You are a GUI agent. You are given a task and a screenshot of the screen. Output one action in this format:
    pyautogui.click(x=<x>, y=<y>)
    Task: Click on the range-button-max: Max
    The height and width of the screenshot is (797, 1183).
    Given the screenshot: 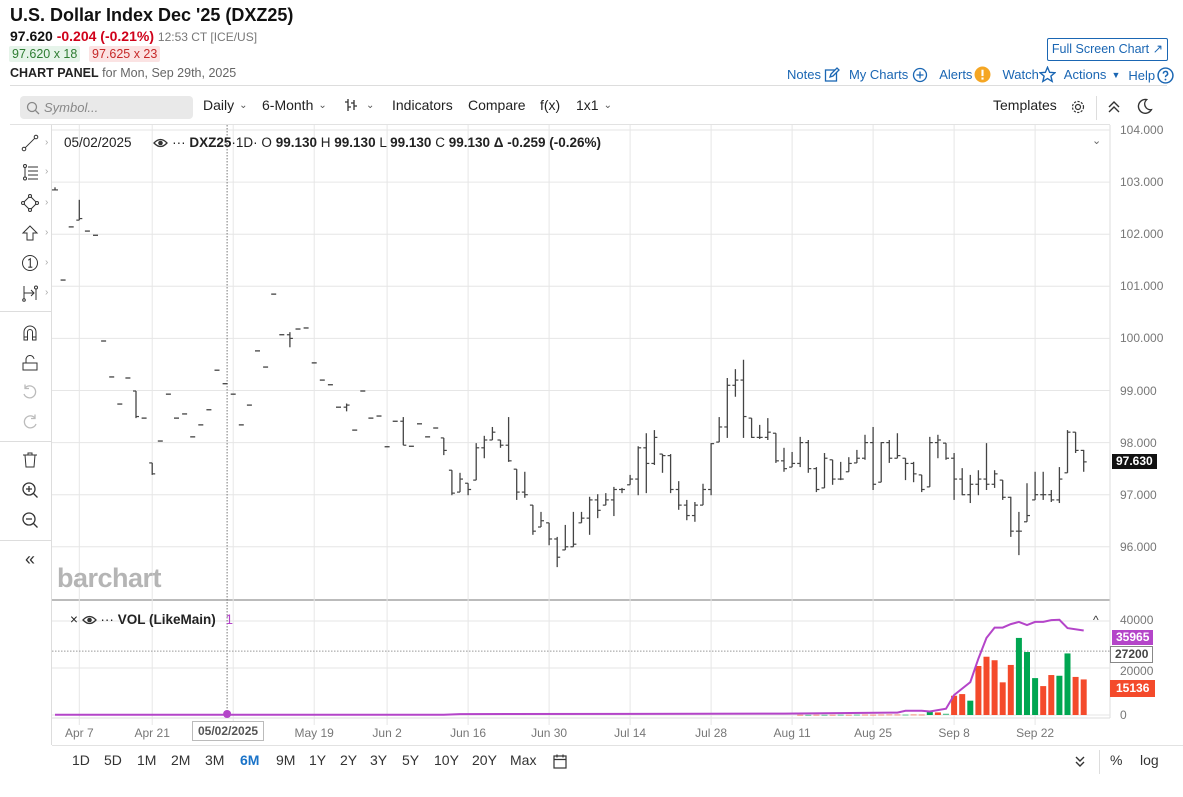 What is the action you would take?
    pyautogui.click(x=523, y=760)
    